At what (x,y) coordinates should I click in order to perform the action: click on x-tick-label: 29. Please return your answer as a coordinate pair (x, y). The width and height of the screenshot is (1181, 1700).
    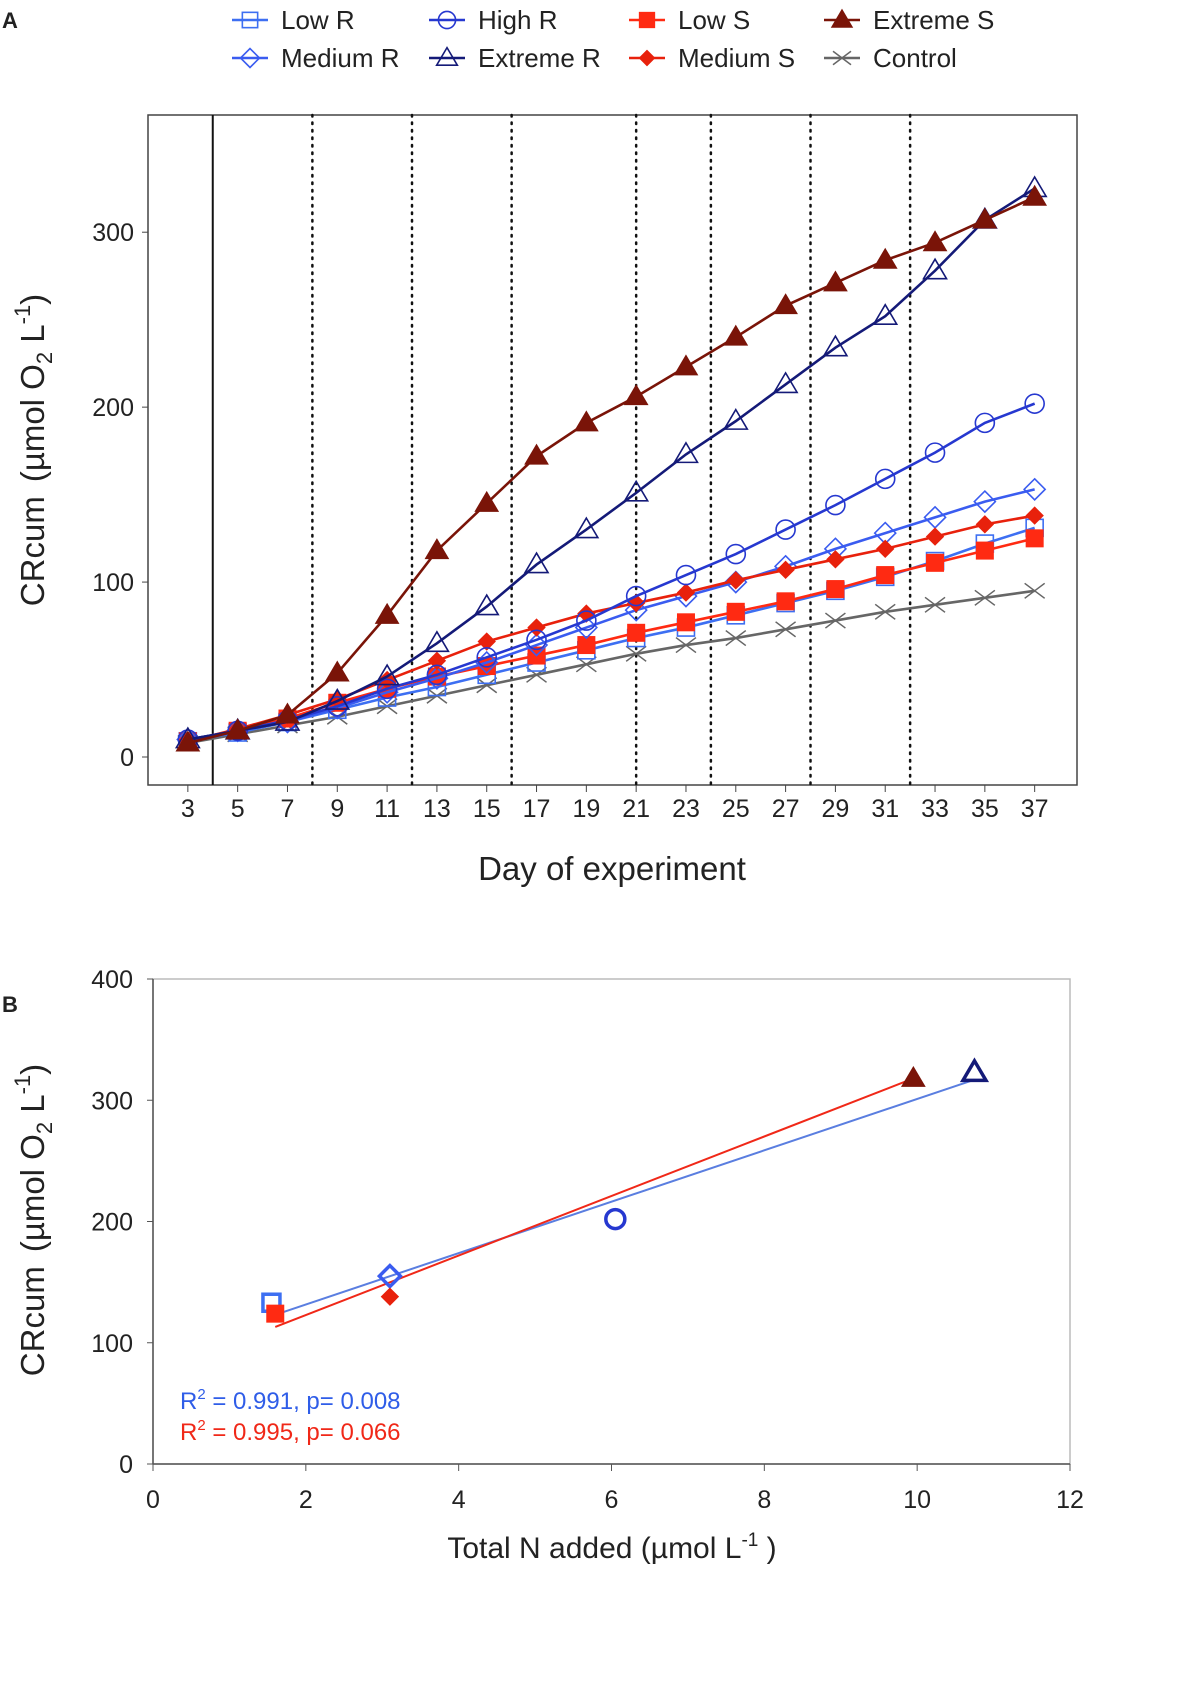
    Looking at the image, I should click on (836, 809).